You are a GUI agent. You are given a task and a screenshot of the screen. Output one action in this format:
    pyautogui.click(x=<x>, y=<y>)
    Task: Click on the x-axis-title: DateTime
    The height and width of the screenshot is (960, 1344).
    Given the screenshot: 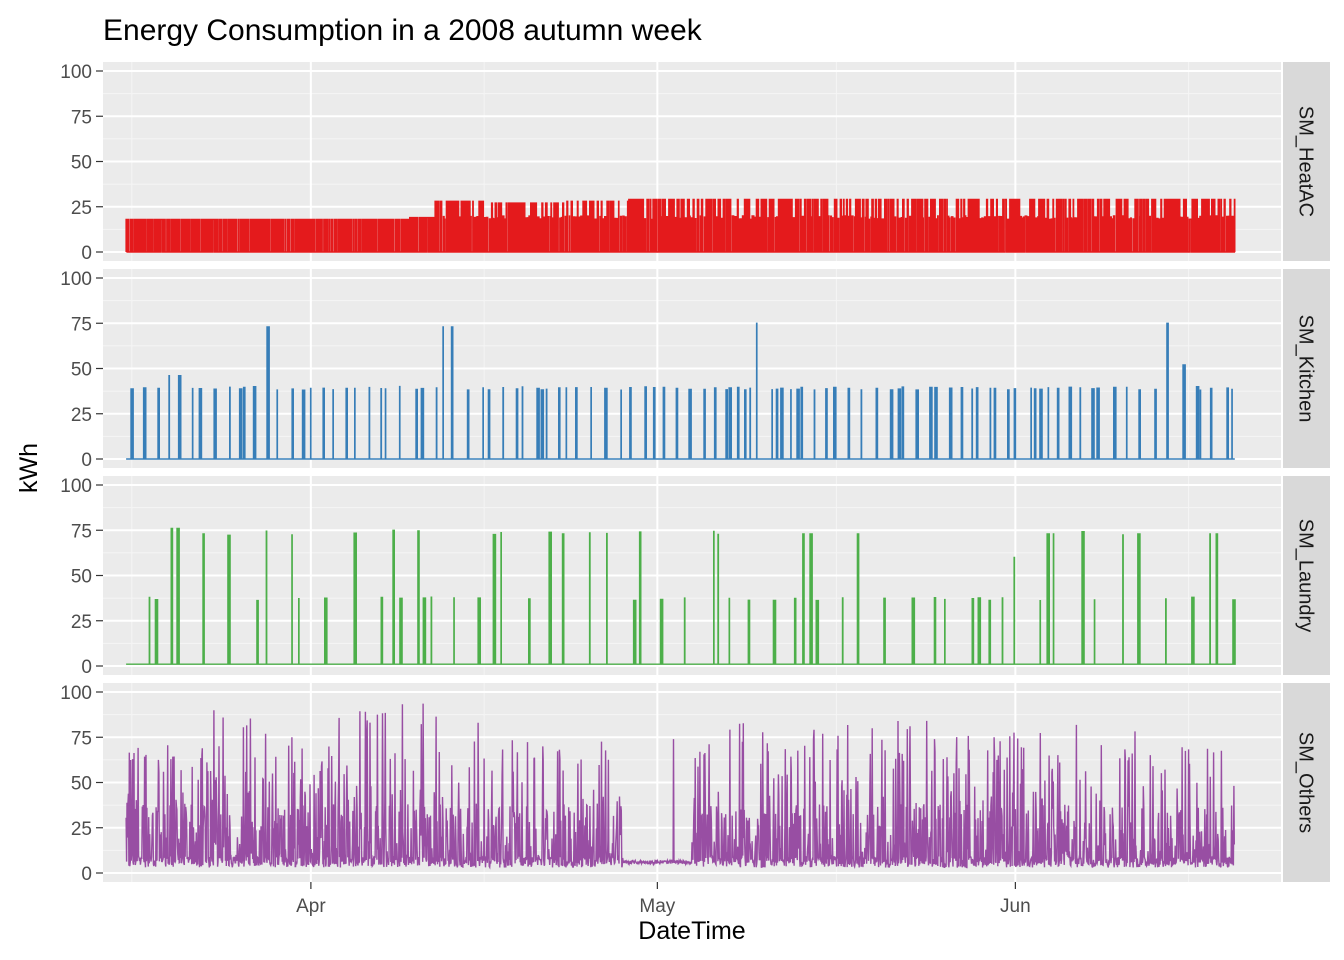 What is the action you would take?
    pyautogui.click(x=691, y=931)
    